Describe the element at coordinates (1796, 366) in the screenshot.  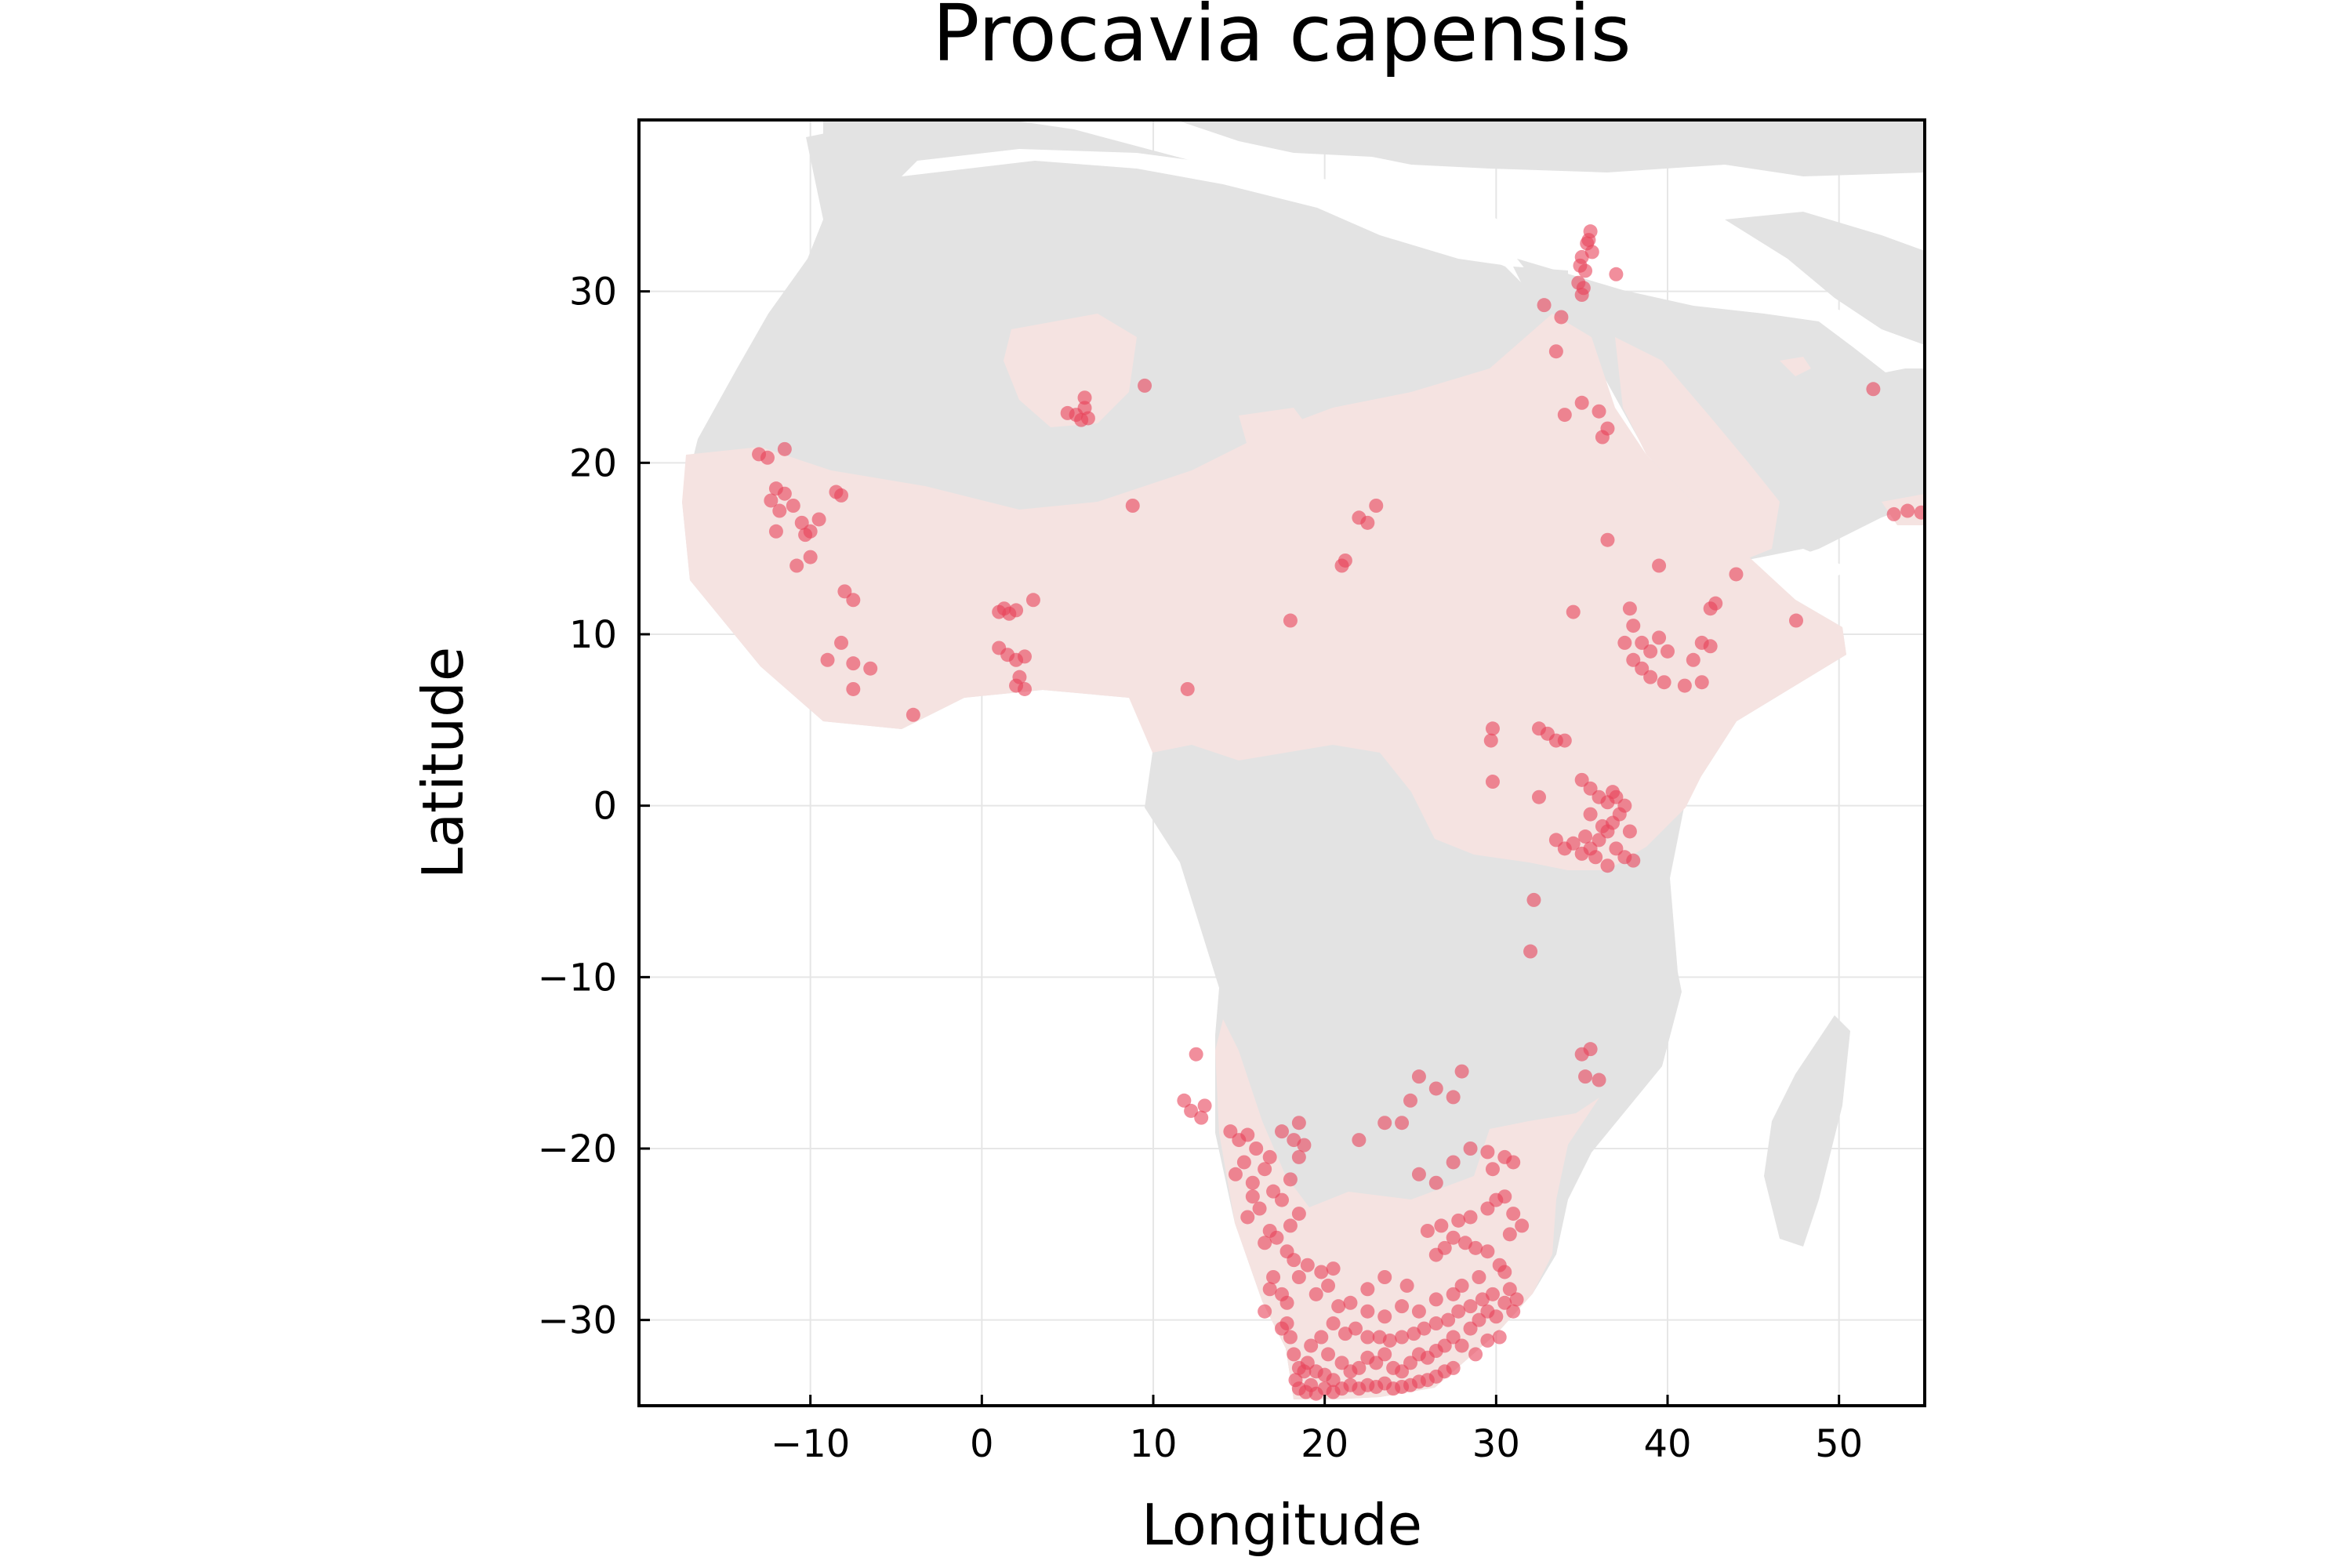
I see `range-iran-patch` at that location.